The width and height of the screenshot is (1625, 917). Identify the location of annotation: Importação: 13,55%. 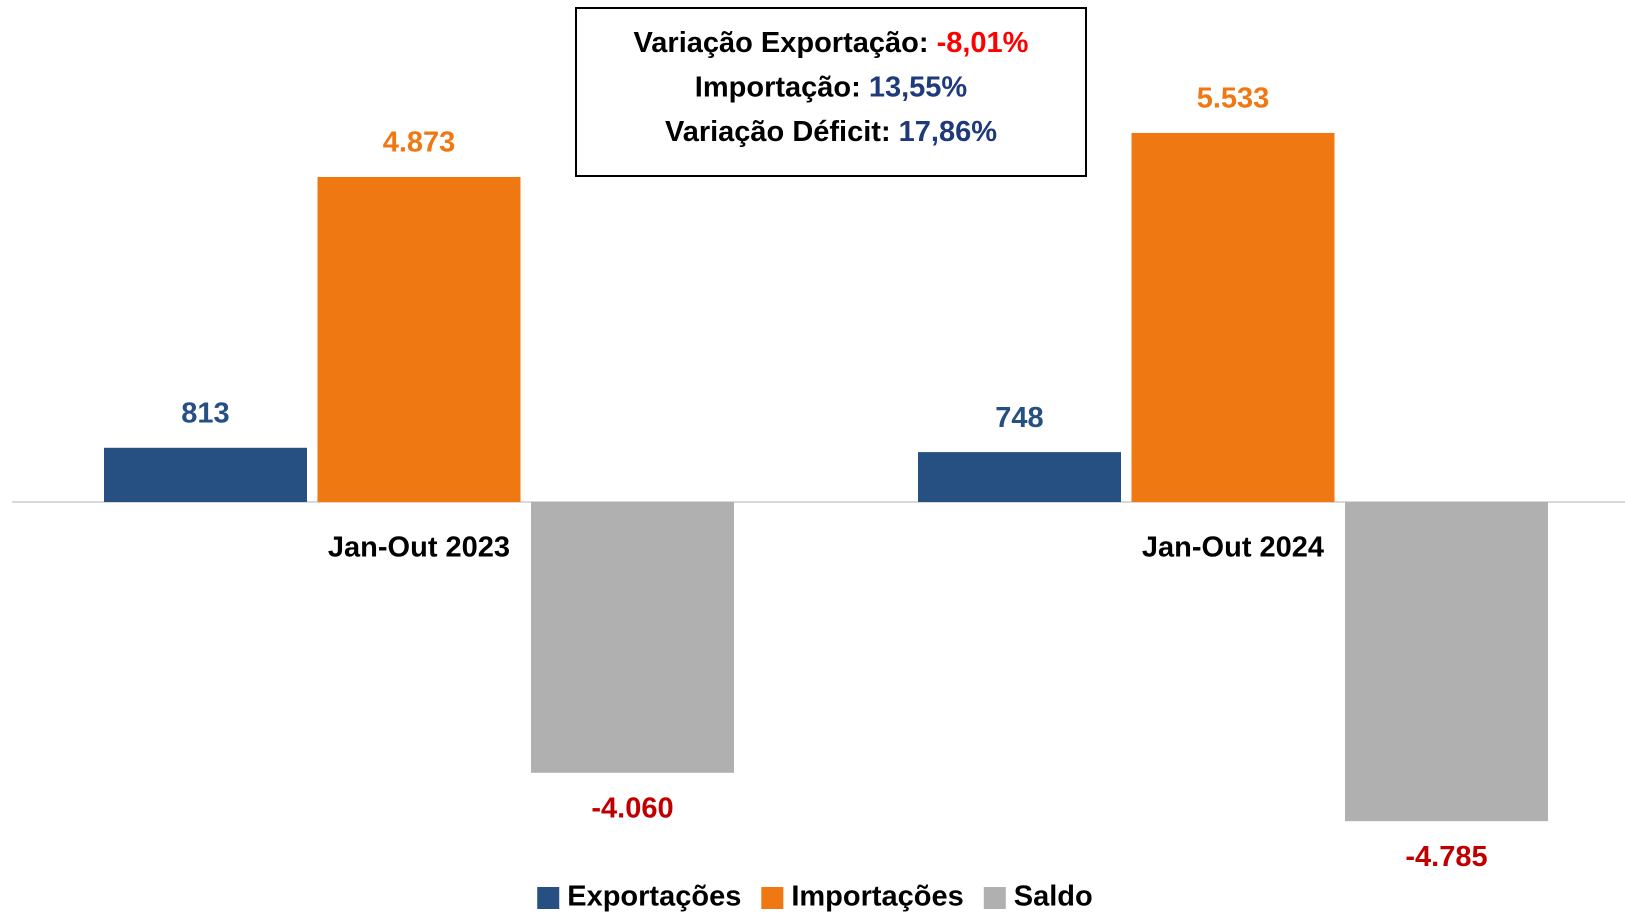
(831, 87).